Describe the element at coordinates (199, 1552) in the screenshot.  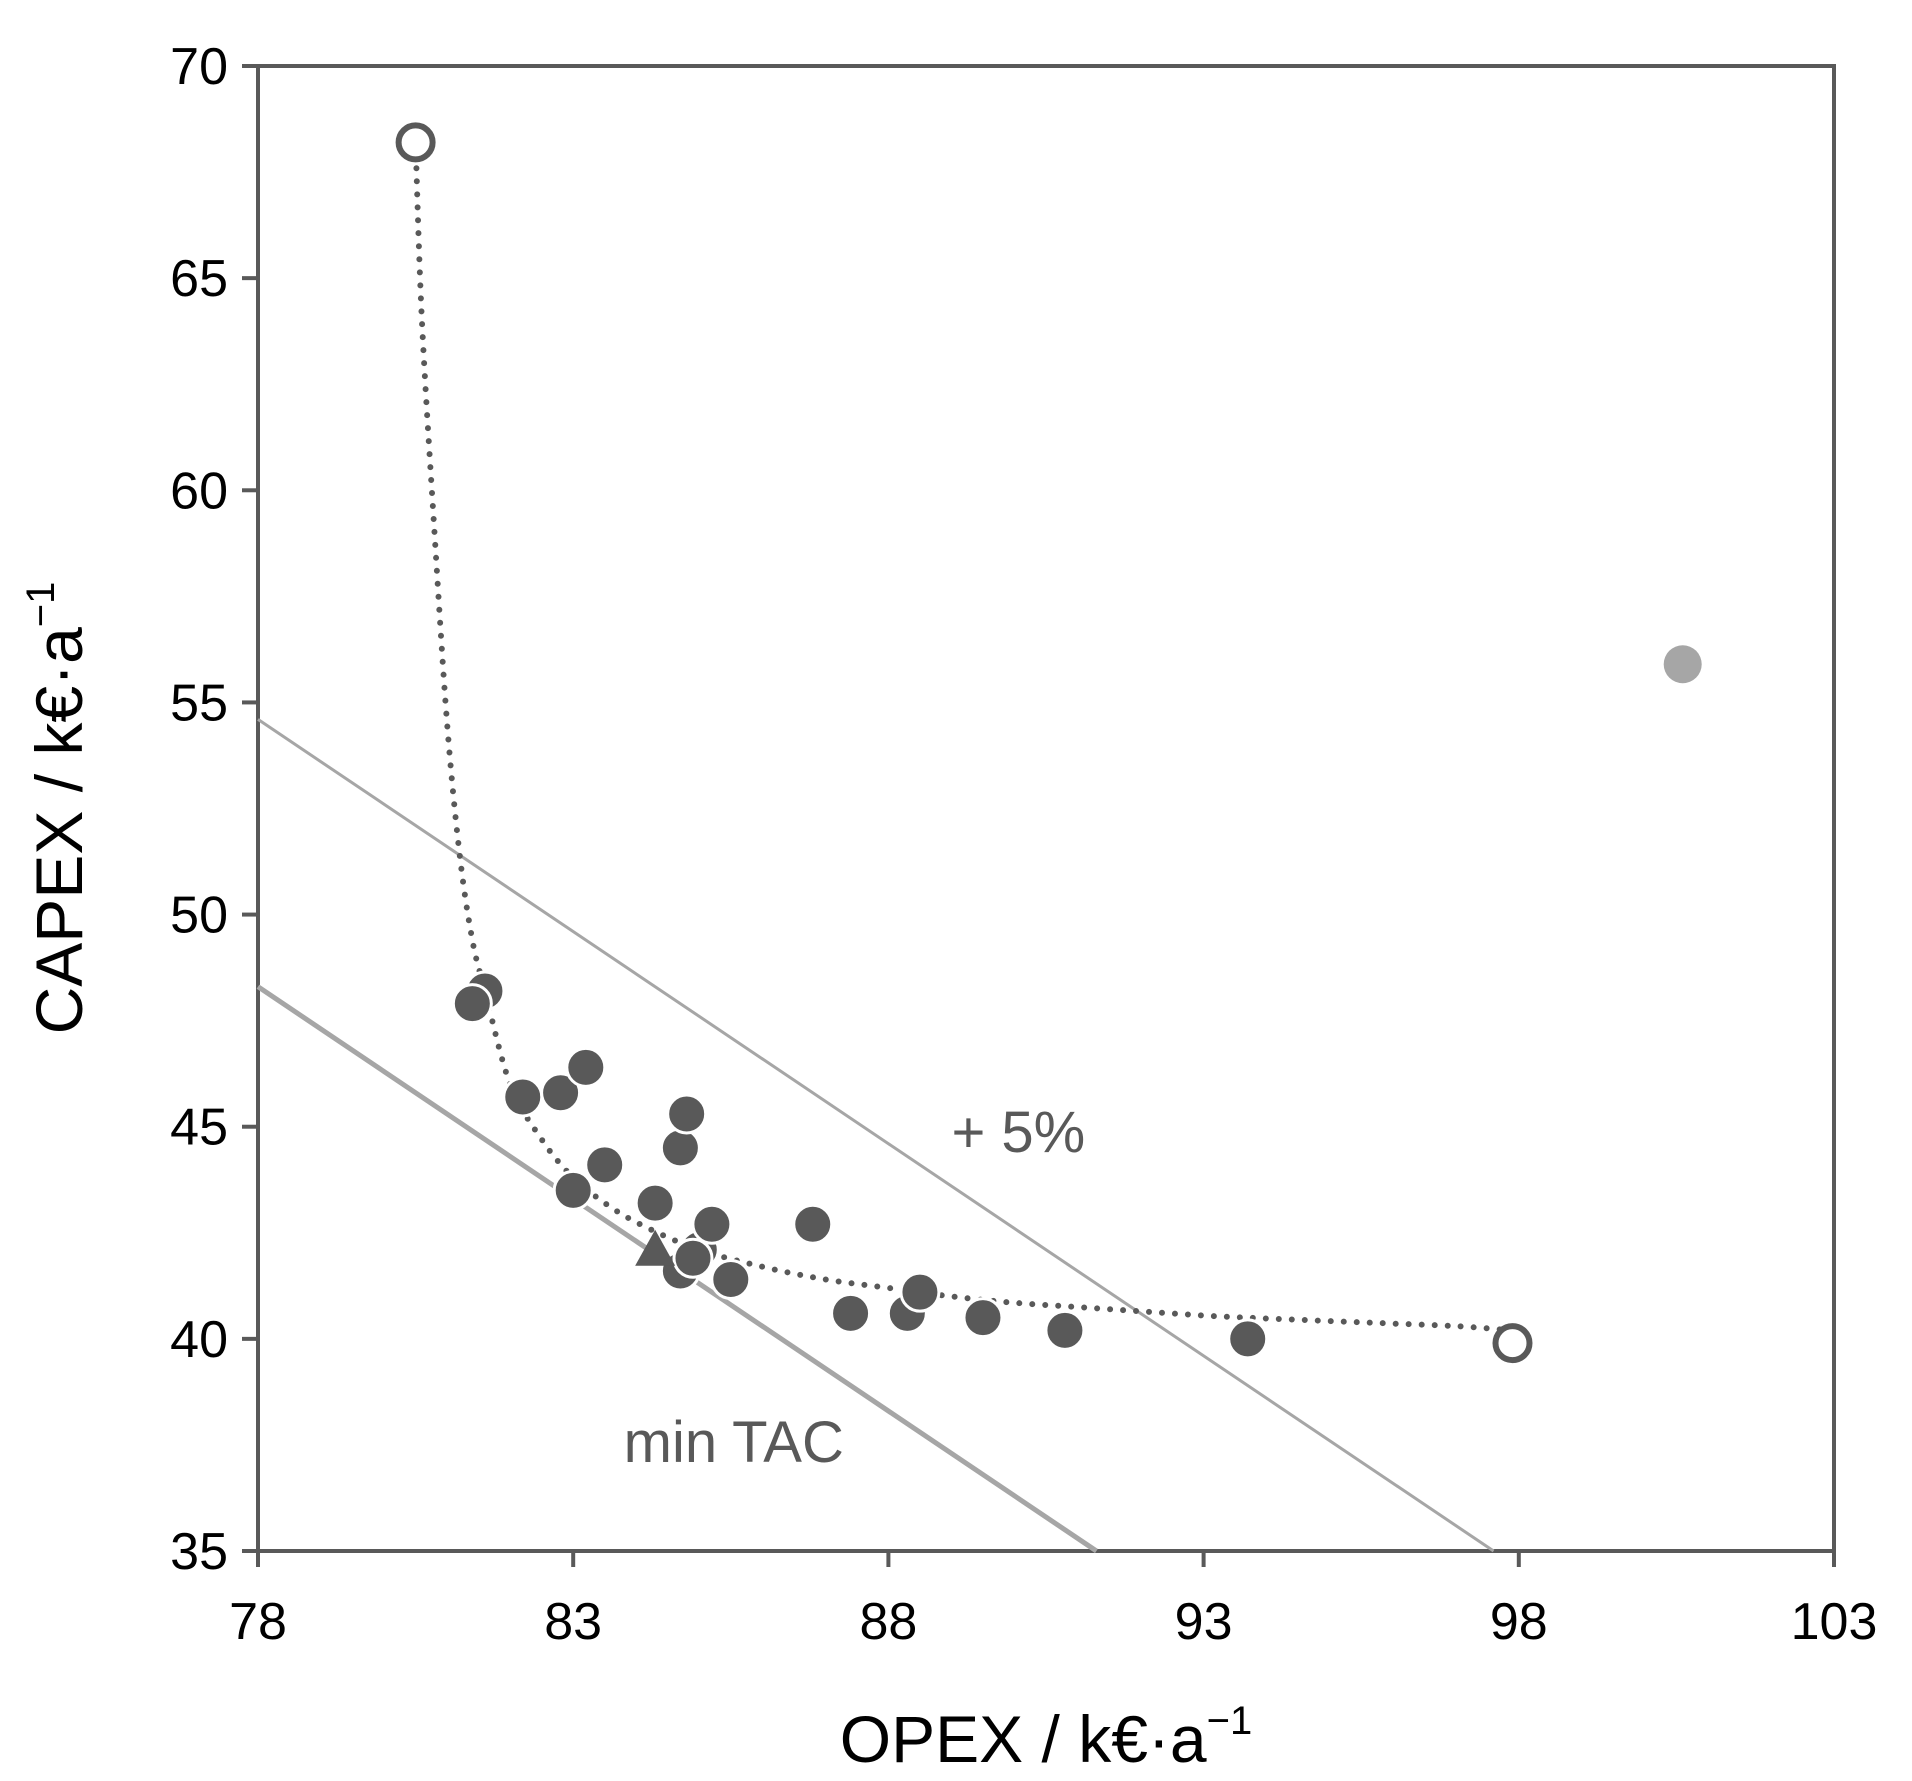
I see `y-tick-label: 35` at that location.